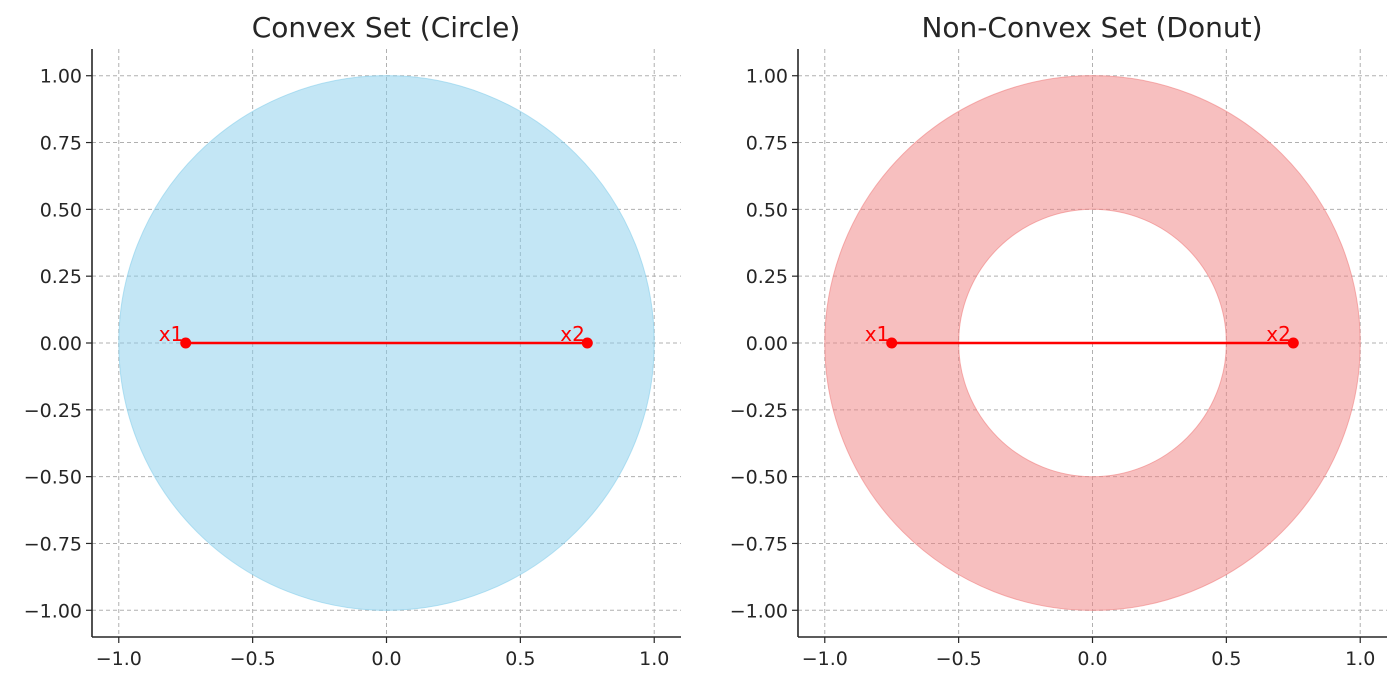  What do you see at coordinates (1091, 27) in the screenshot?
I see `chart-title: Non-Convex Set (Donut)` at bounding box center [1091, 27].